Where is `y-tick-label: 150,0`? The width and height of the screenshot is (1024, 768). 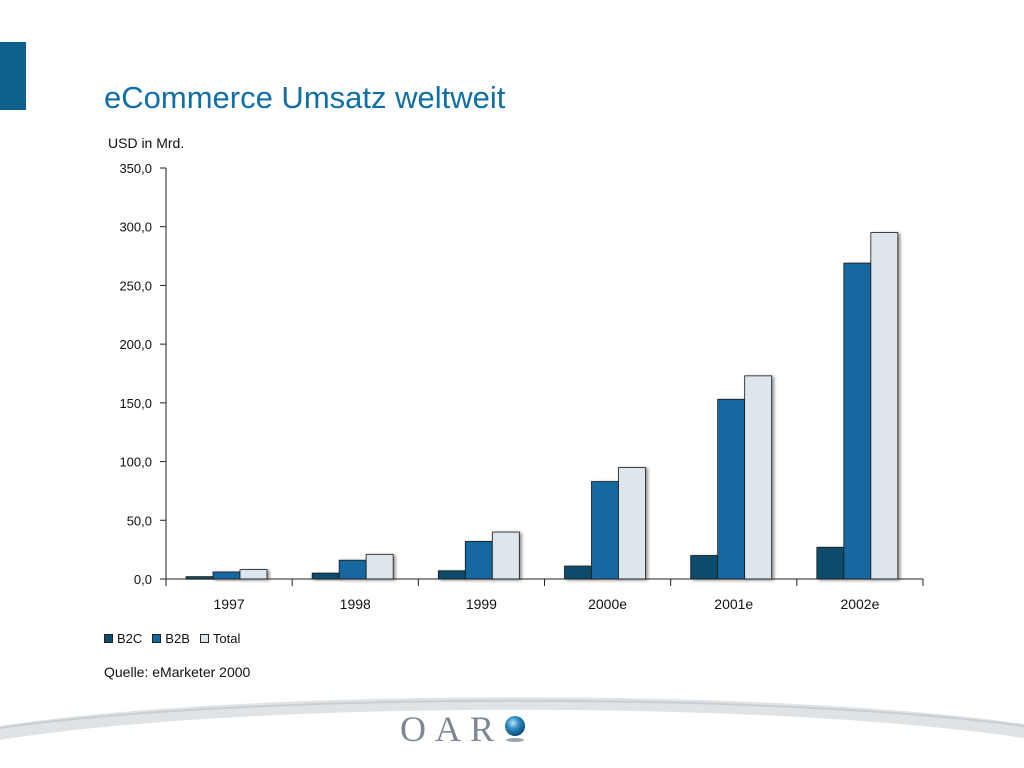 y-tick-label: 150,0 is located at coordinates (135, 403).